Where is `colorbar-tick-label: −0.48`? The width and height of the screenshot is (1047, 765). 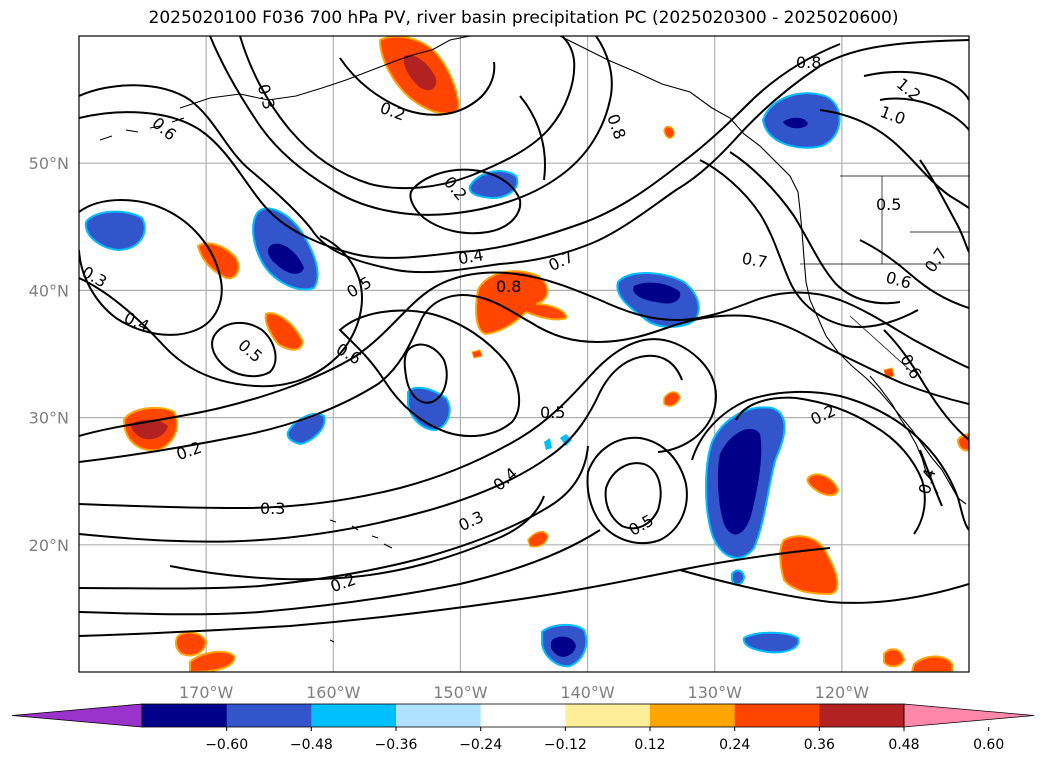
colorbar-tick-label: −0.48 is located at coordinates (311, 745).